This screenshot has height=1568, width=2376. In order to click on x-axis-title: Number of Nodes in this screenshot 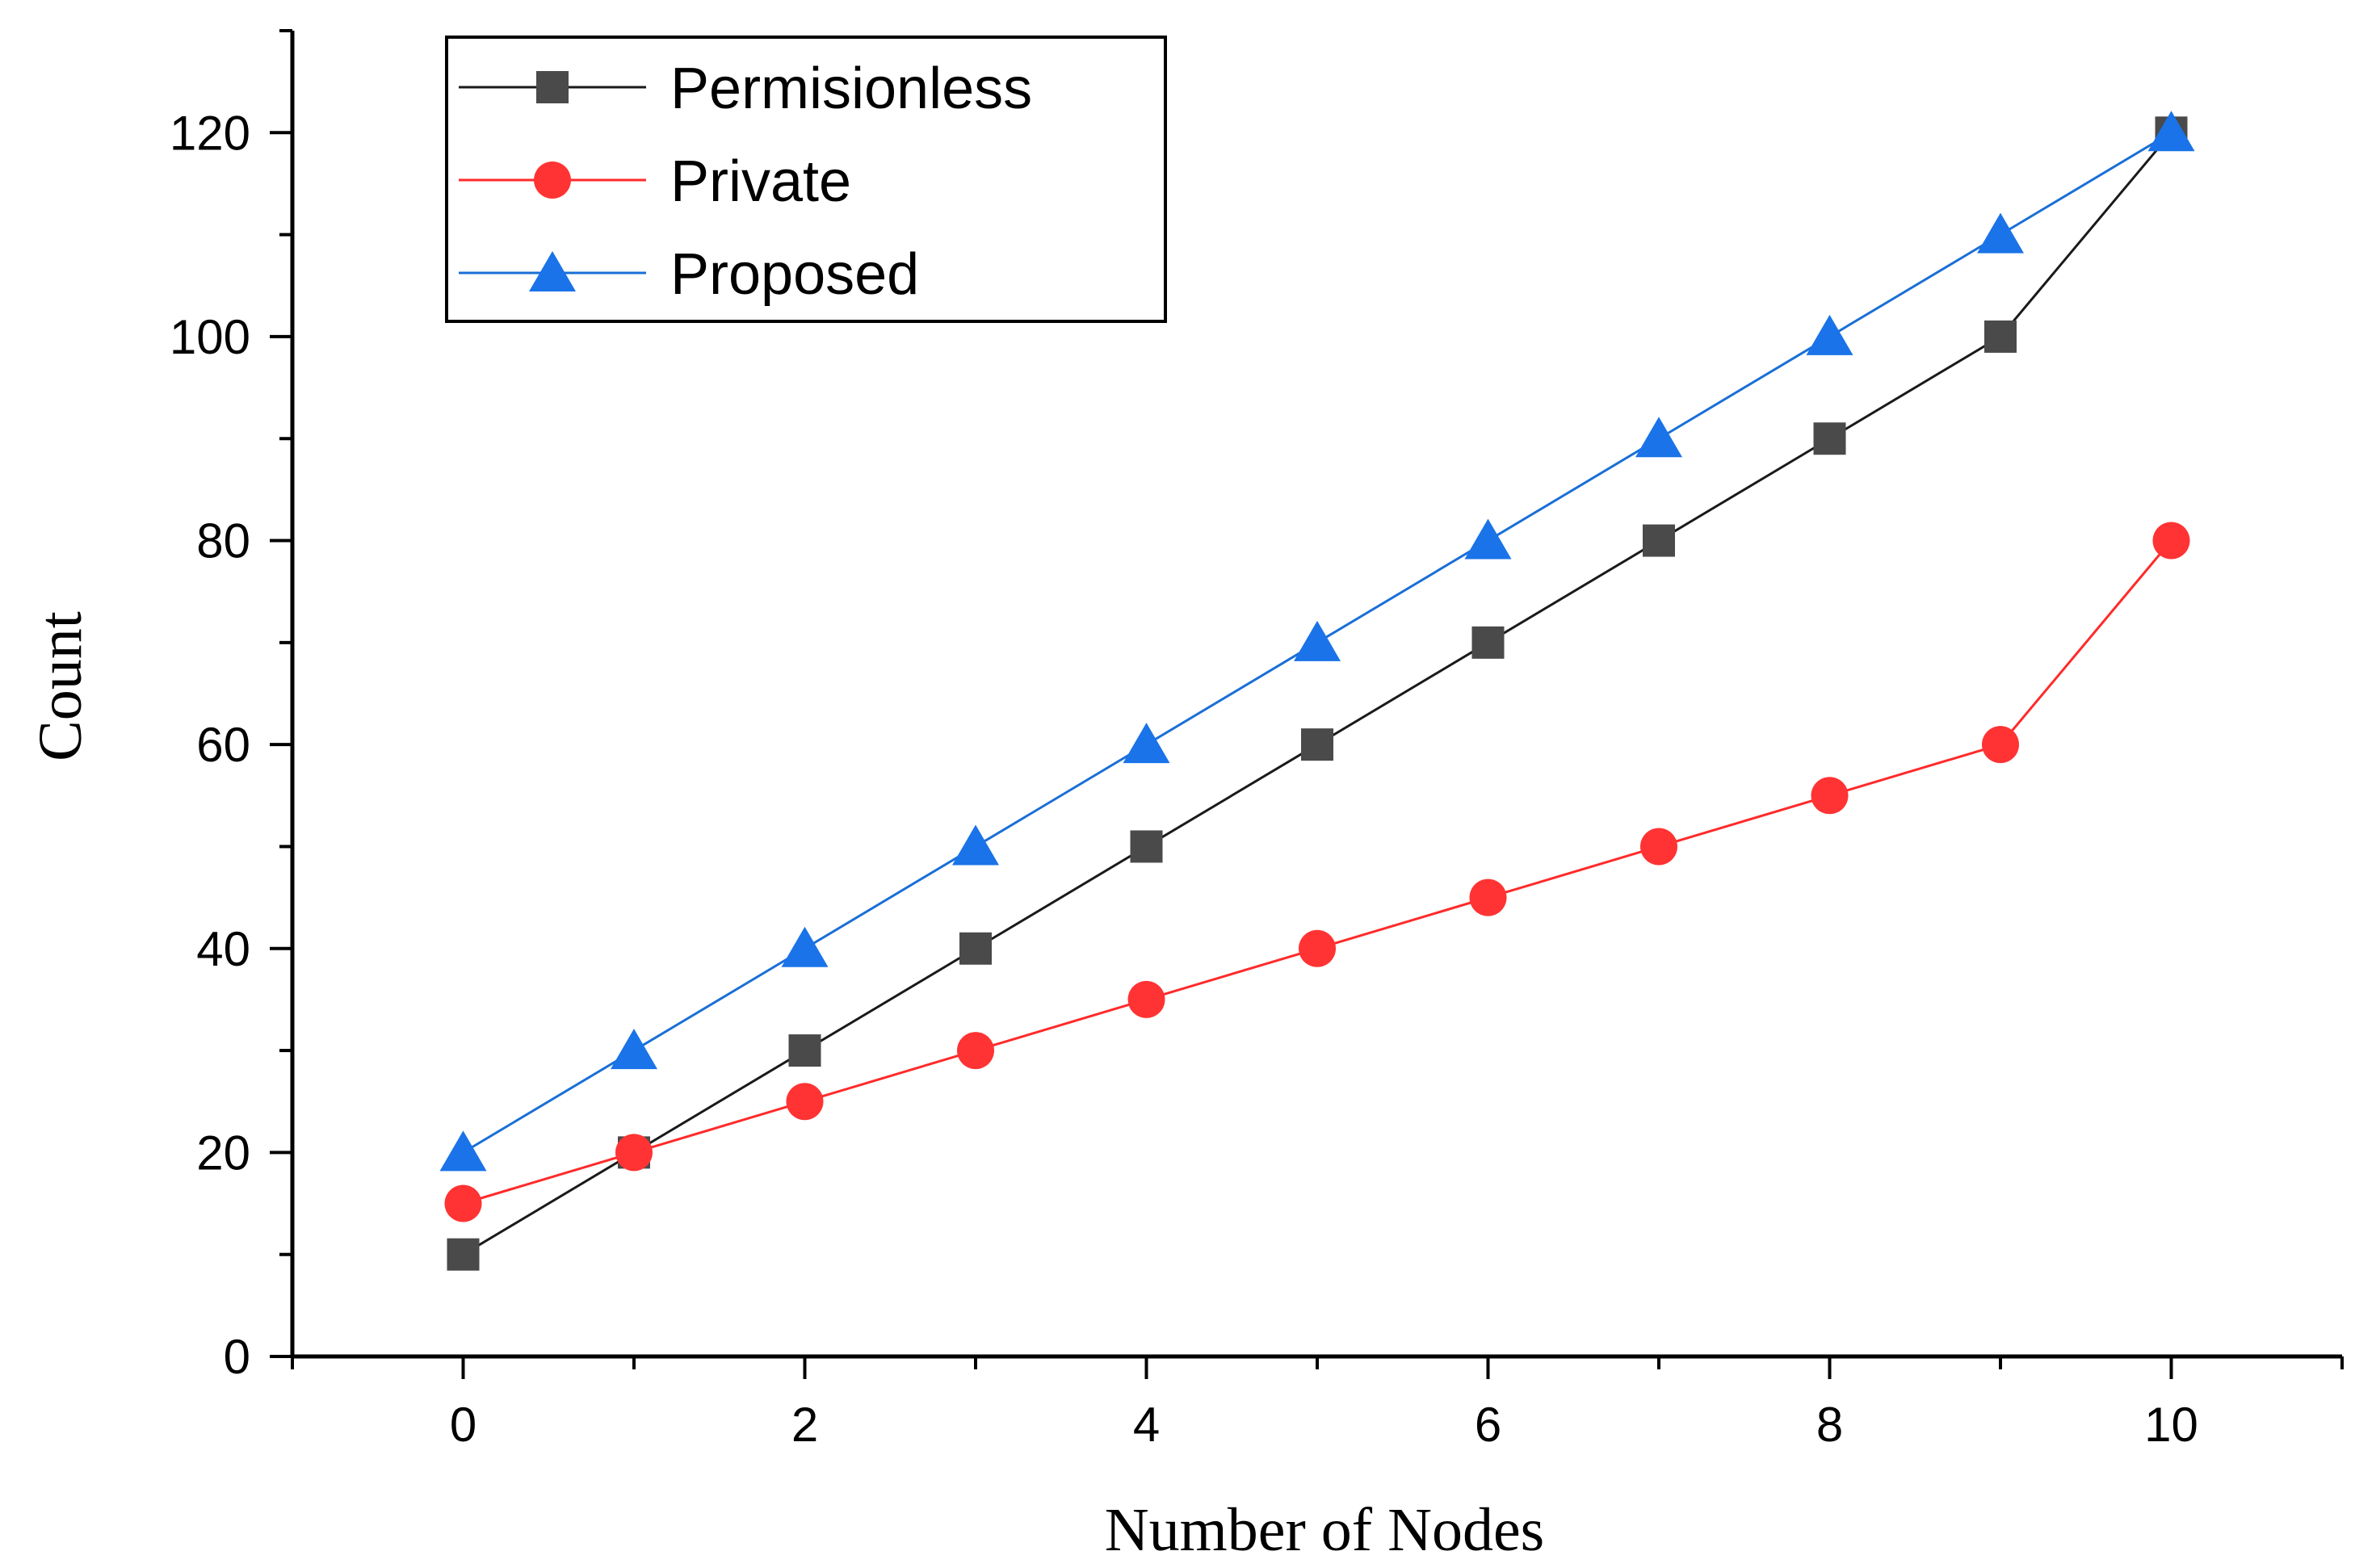, I will do `click(1325, 1530)`.